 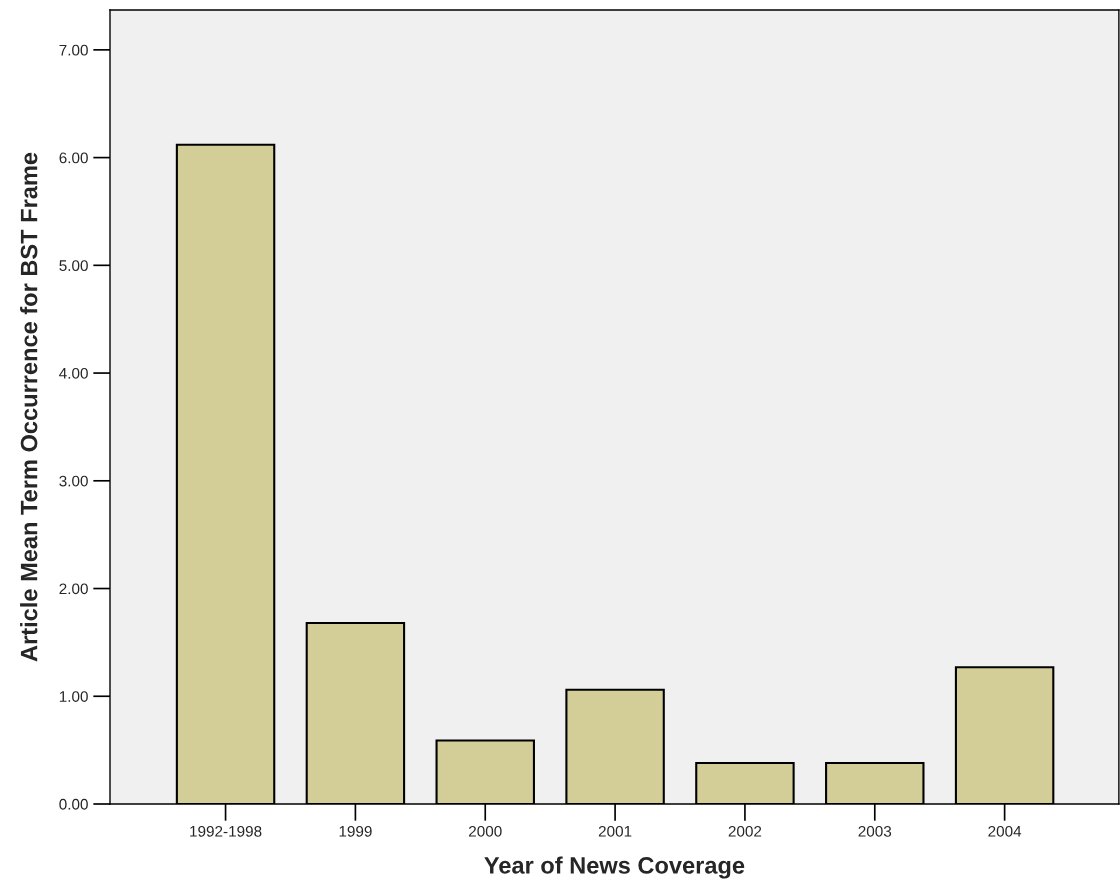 What do you see at coordinates (73, 804) in the screenshot?
I see `y-tick-label: 0.00` at bounding box center [73, 804].